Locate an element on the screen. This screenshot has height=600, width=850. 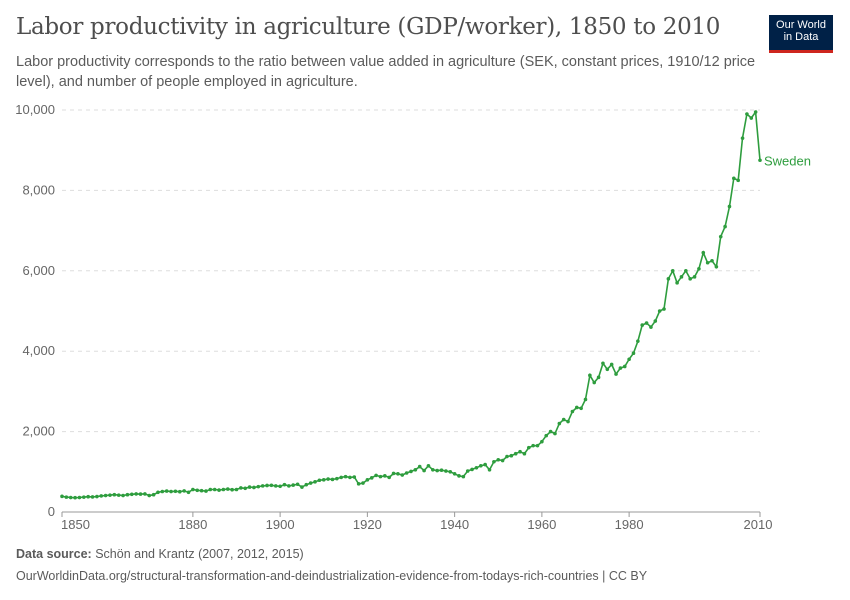
x-tick-label: 1960 is located at coordinates (541, 524).